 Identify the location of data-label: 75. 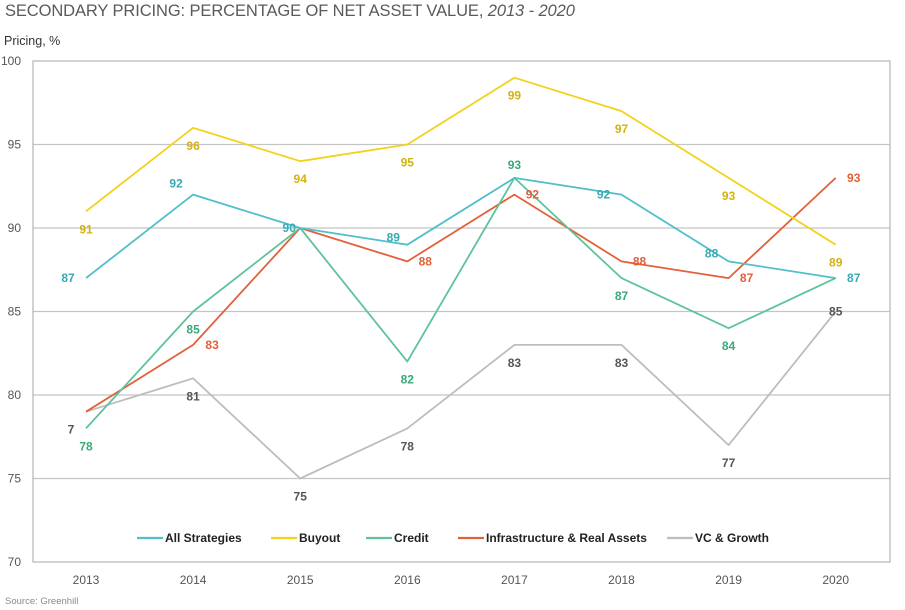
(301, 497).